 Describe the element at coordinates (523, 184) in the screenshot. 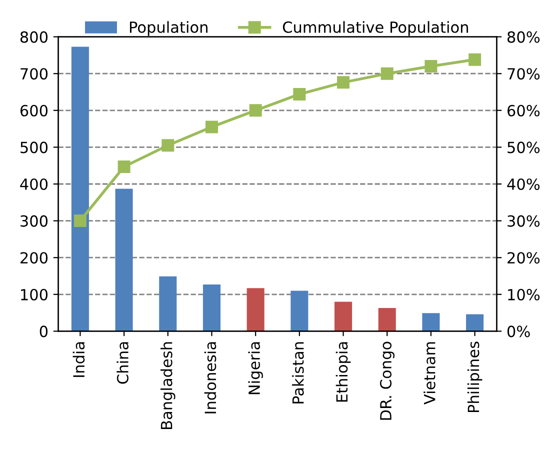

I see `y2-tick-label: 40%` at that location.